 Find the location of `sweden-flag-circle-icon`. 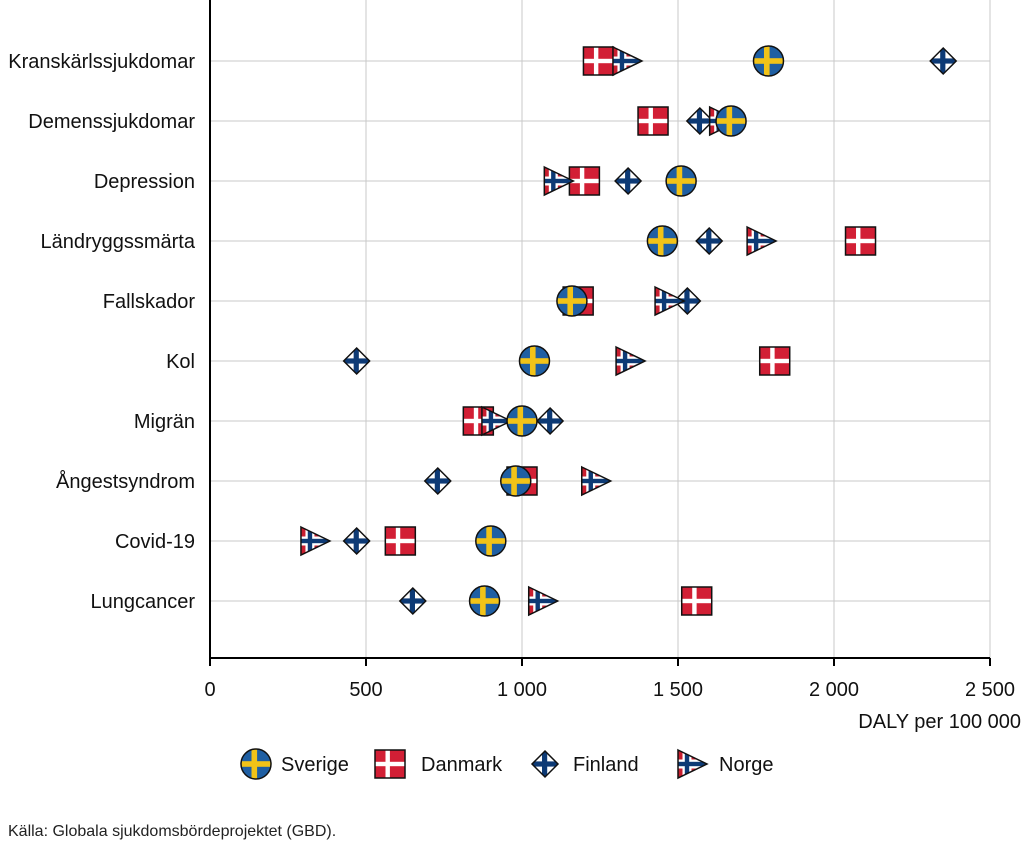

sweden-flag-circle-icon is located at coordinates (256, 764).